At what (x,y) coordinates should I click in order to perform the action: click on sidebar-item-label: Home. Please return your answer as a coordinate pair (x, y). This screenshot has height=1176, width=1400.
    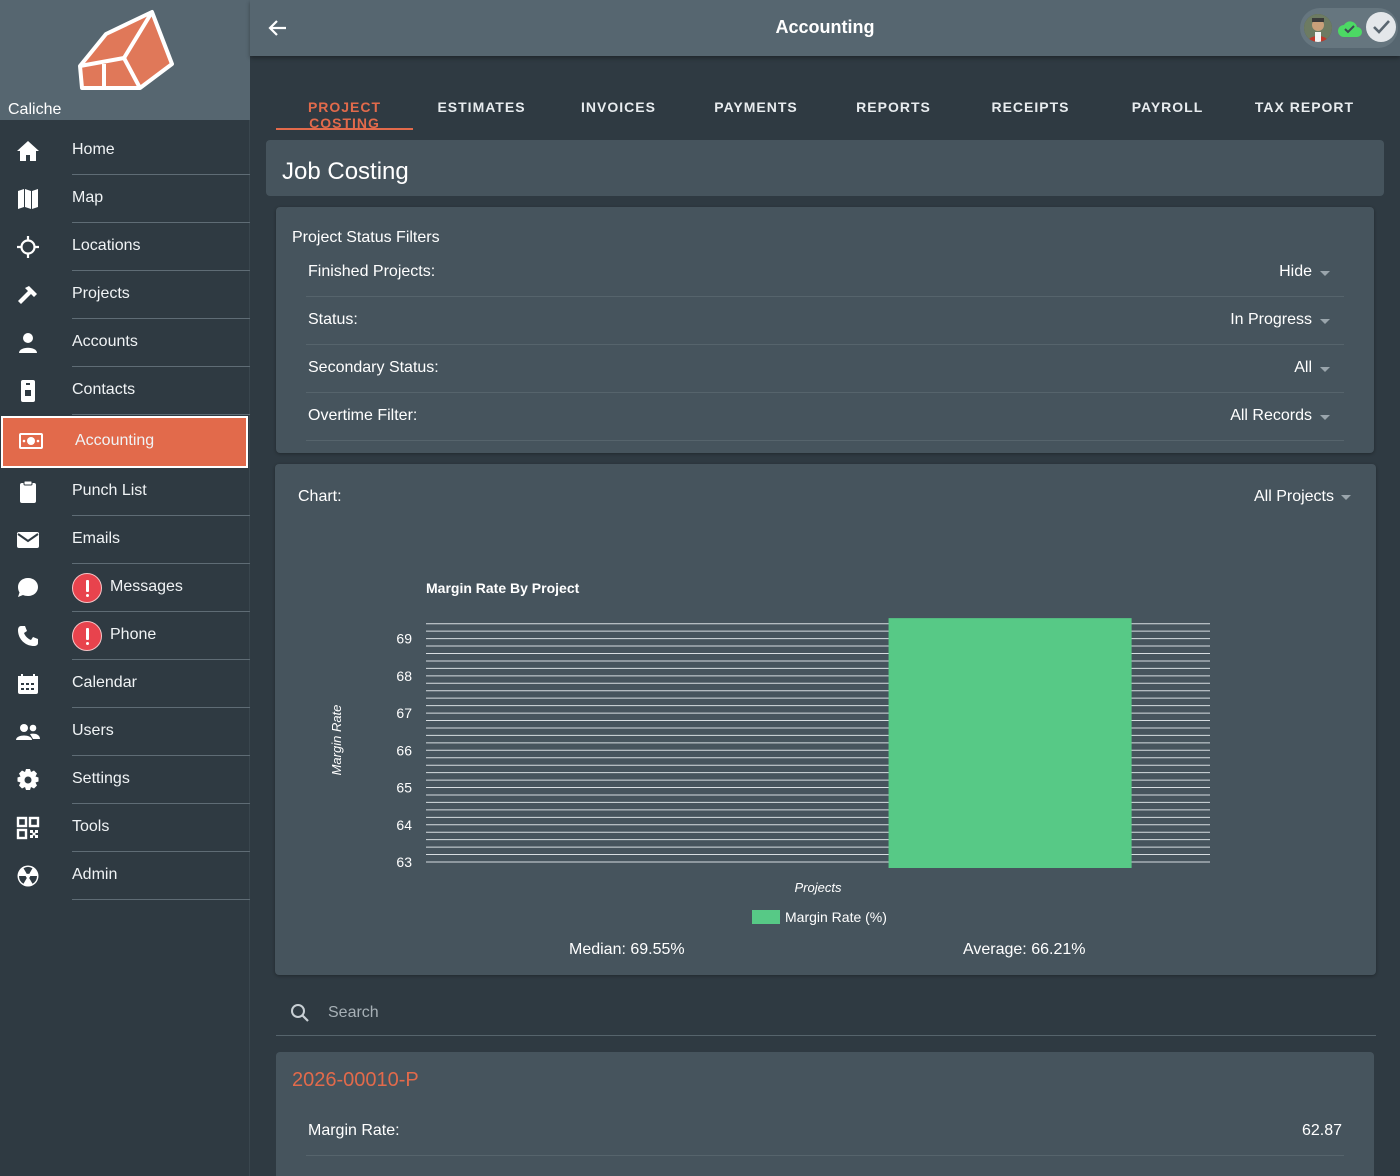
    Looking at the image, I should click on (93, 149).